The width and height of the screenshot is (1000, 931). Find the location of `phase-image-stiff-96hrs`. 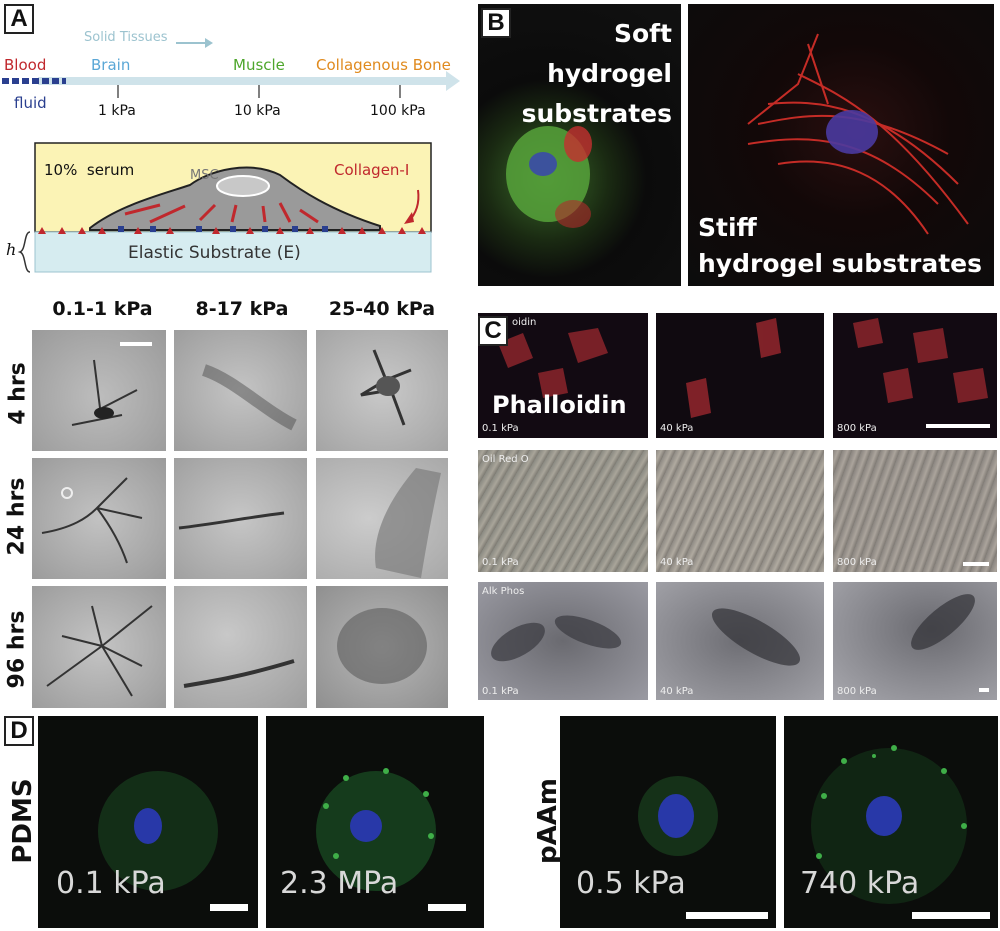

phase-image-stiff-96hrs is located at coordinates (382, 647).